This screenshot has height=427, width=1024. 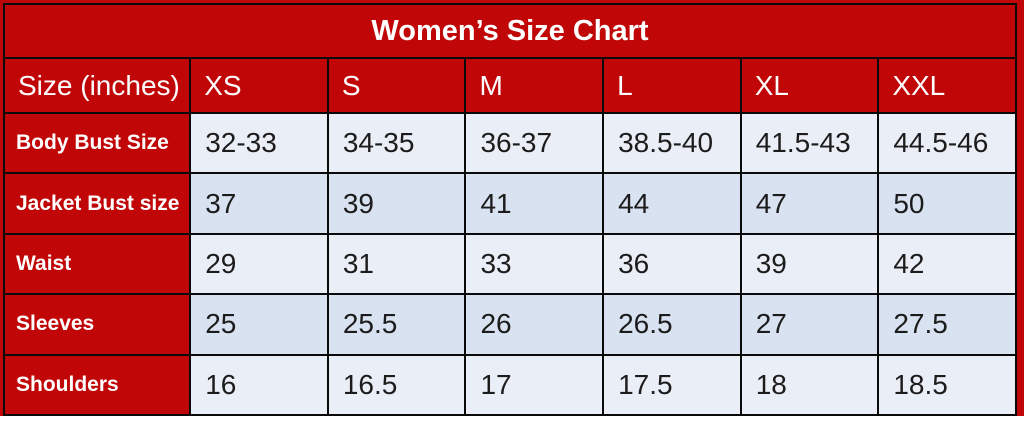 I want to click on table-row-shoulders: Shoulders 16 16.5 17 17.5 18 18.5, so click(x=509, y=385).